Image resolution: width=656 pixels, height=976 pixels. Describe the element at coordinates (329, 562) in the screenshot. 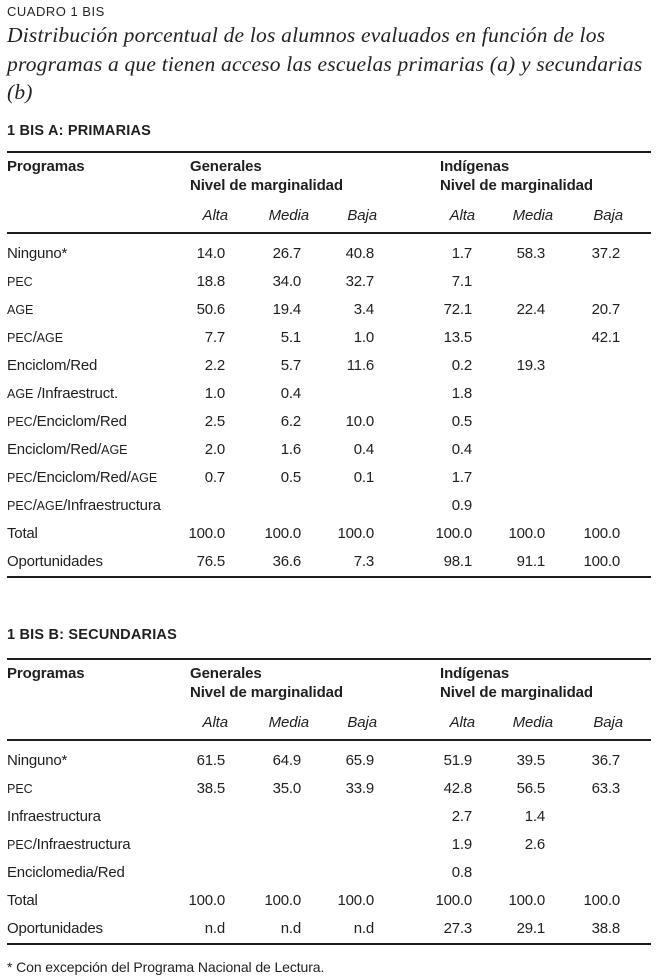

I see `table-row: Oportunidades 76.5 36.6 7.3 98.1 91.1 100.0` at that location.